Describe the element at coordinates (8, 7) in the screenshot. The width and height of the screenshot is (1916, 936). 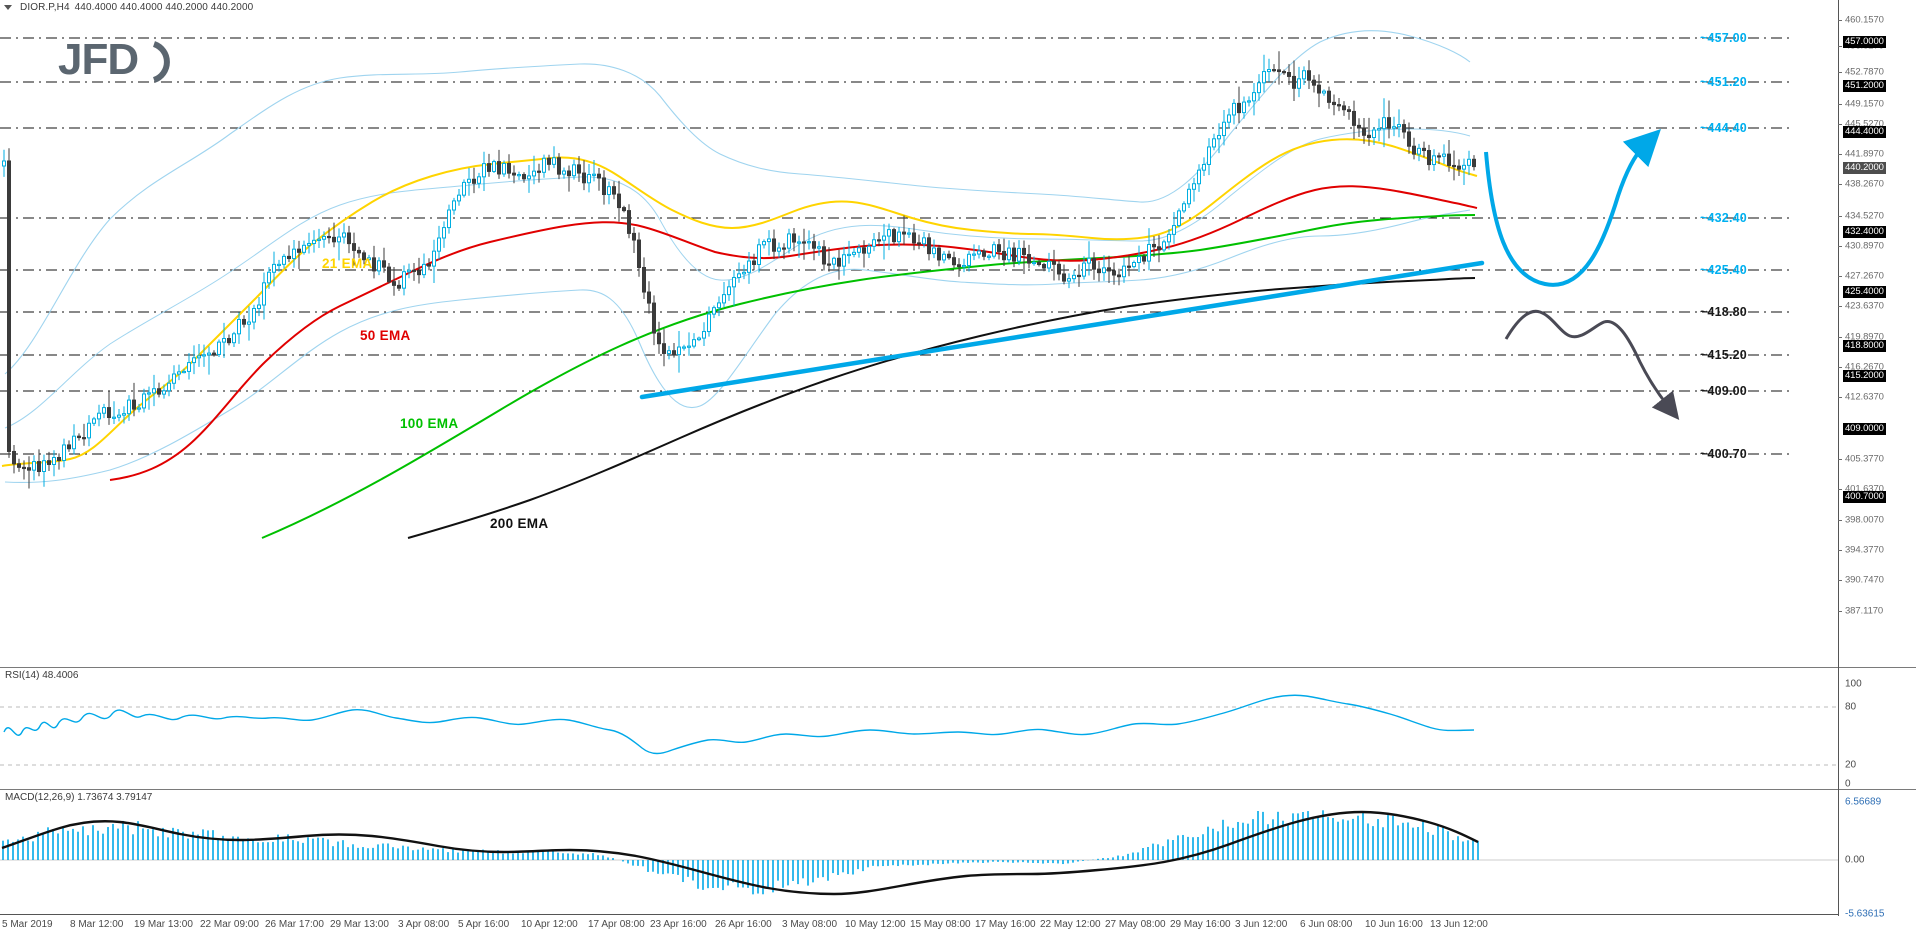
I see `triangle-down-icon` at that location.